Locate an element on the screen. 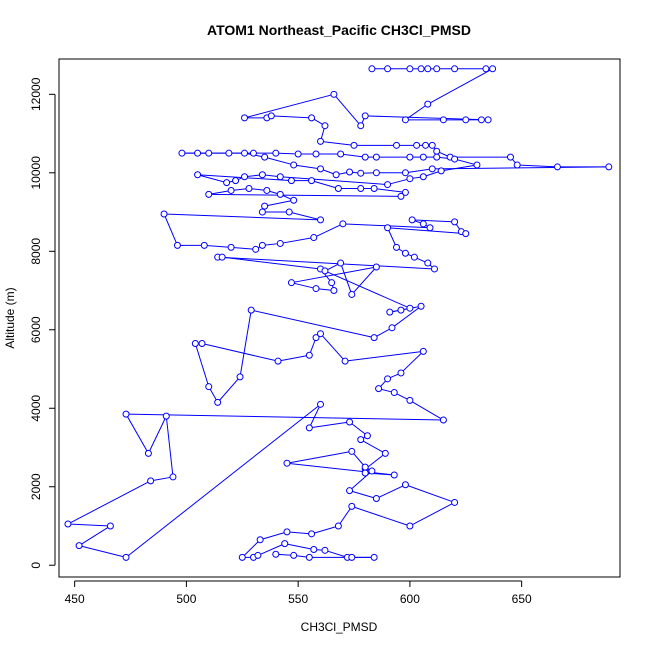 The image size is (650, 650). x-axis-label: CH3Cl_PMSD is located at coordinates (339, 627).